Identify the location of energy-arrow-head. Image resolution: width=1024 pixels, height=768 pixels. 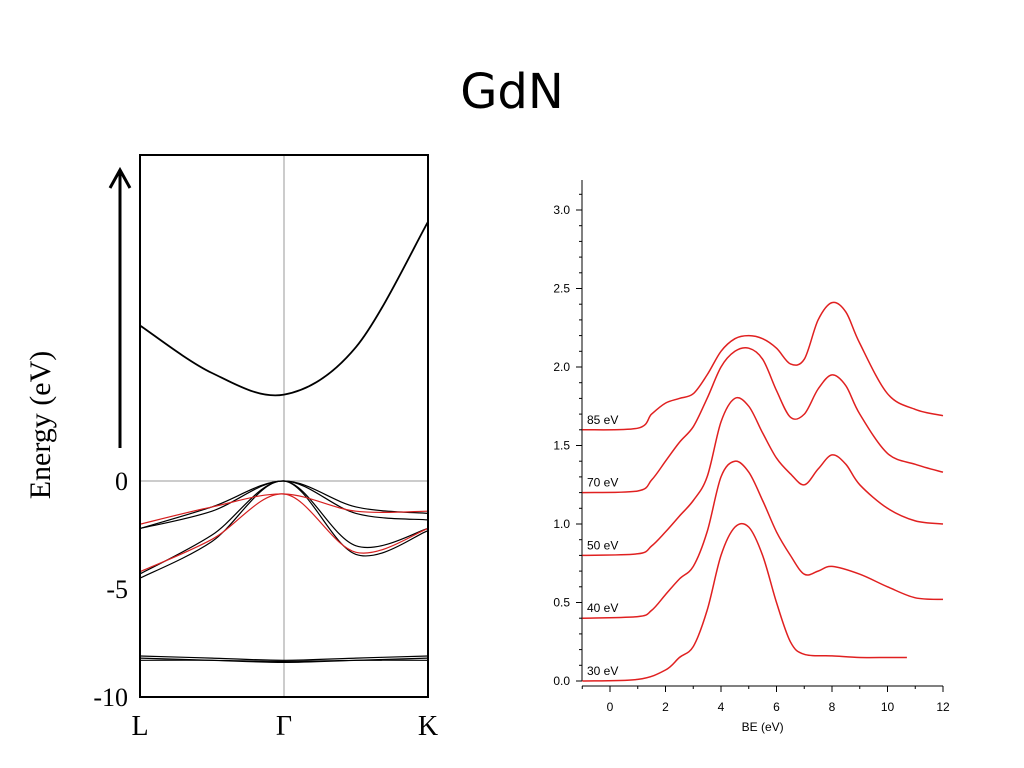
(120, 177).